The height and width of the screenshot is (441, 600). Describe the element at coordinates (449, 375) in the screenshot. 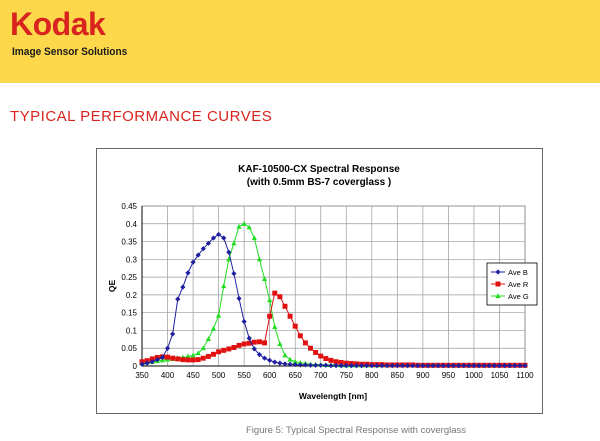

I see `x-tick-label: 950` at that location.